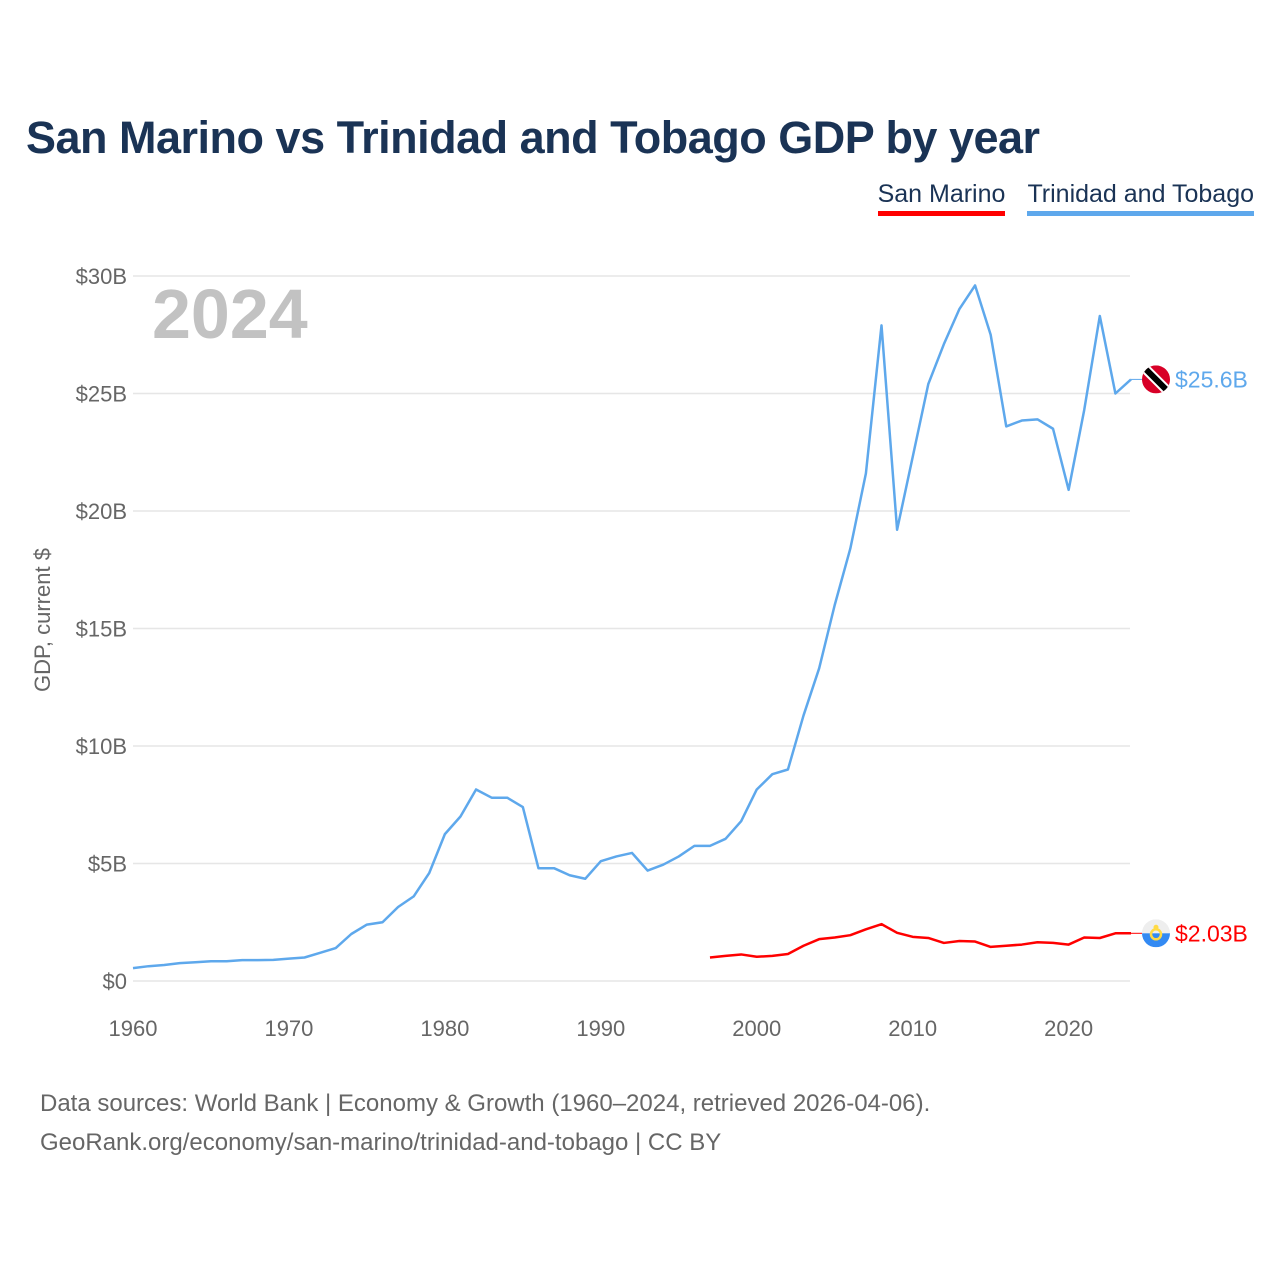 The image size is (1280, 1280). What do you see at coordinates (1211, 933) in the screenshot?
I see `end-value-label: $2.03B` at bounding box center [1211, 933].